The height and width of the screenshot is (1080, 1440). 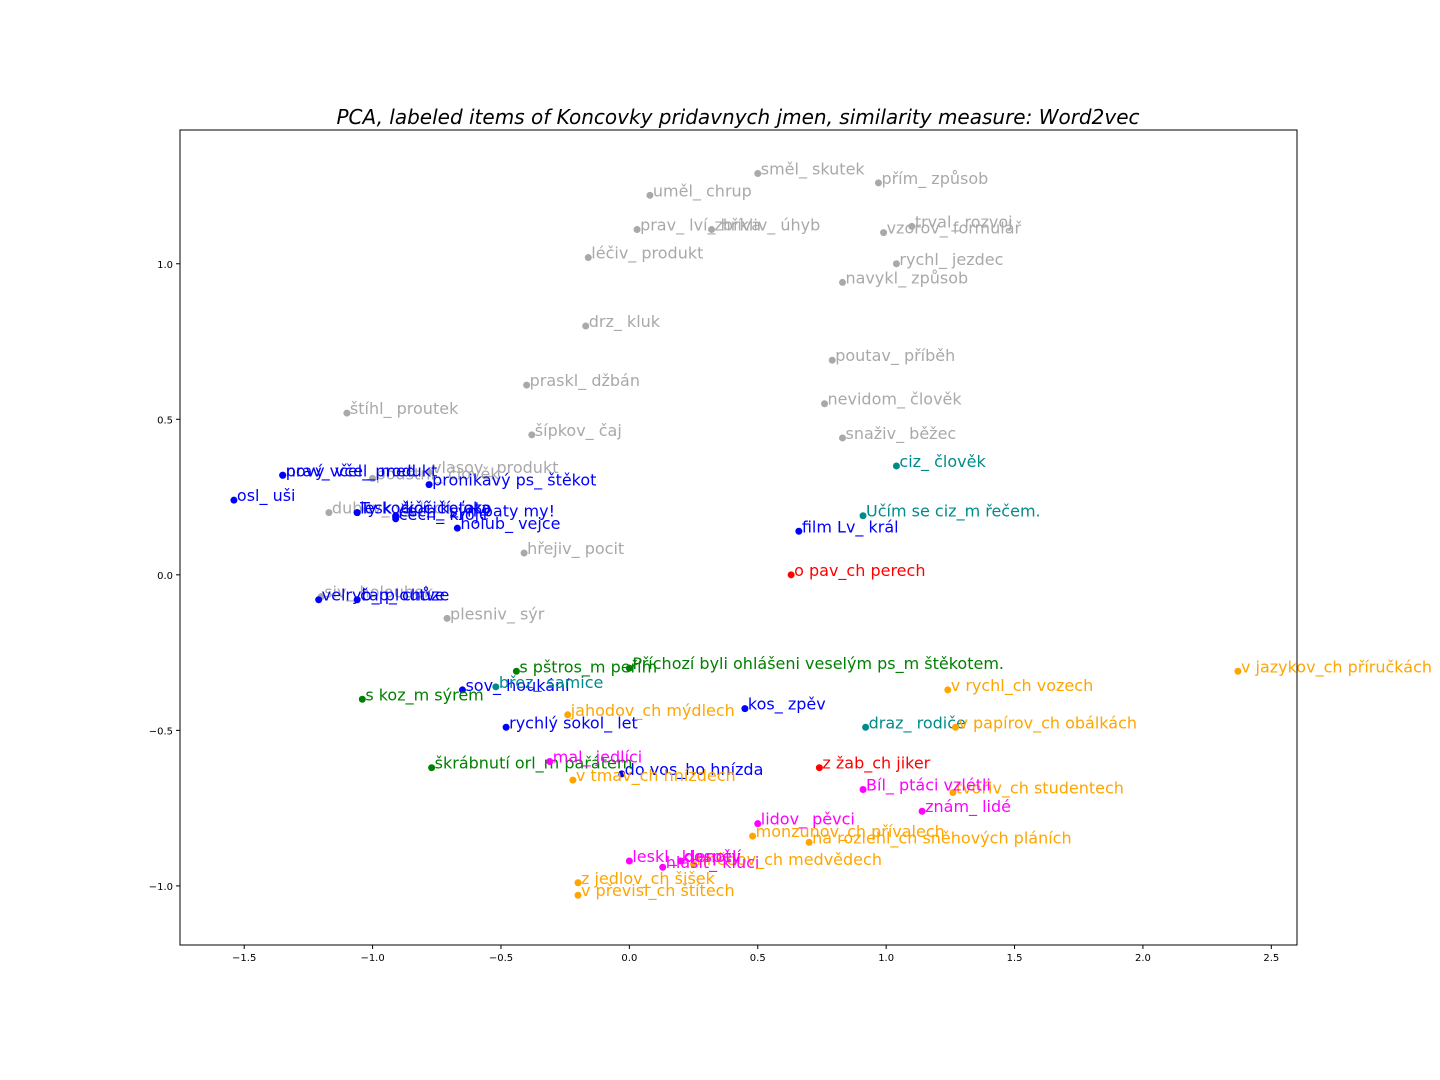 What do you see at coordinates (928, 785) in the screenshot?
I see `data-point-label: Bíl_ ptáci vzlétli` at bounding box center [928, 785].